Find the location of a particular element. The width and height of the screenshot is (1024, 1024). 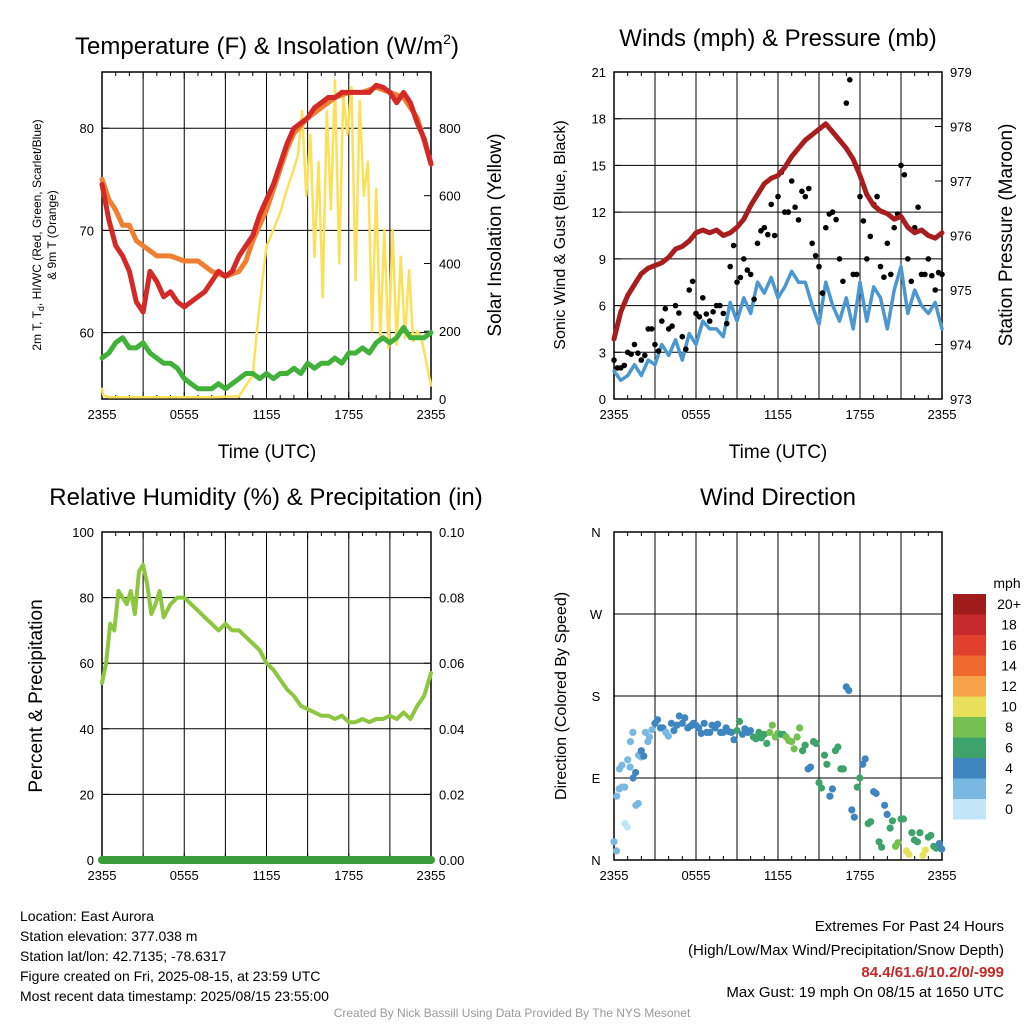

y-tick-label: 70 is located at coordinates (87, 230).